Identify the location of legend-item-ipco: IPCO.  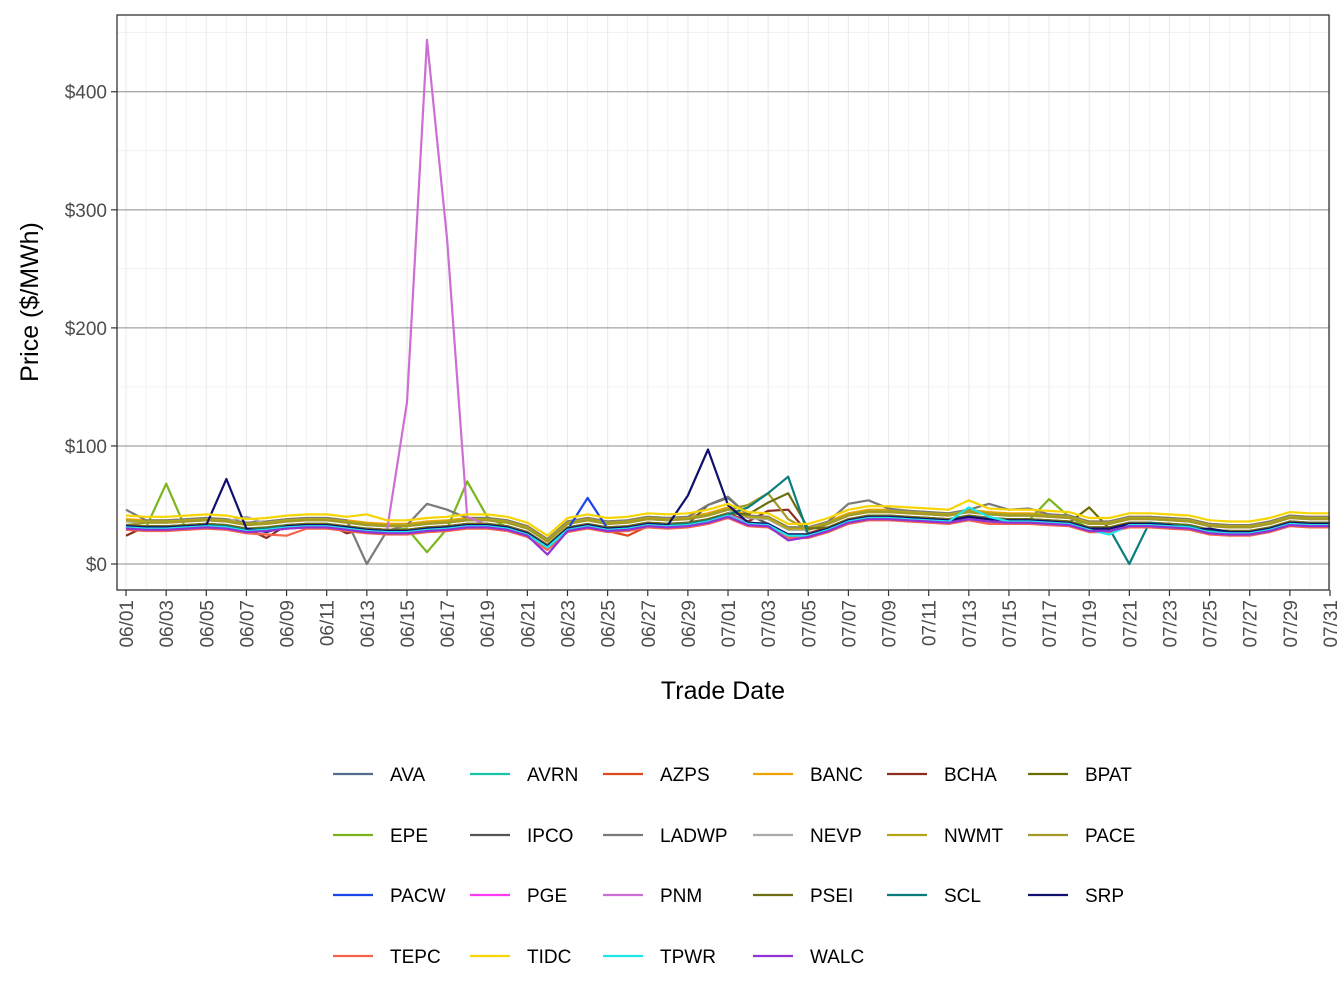
(521, 836).